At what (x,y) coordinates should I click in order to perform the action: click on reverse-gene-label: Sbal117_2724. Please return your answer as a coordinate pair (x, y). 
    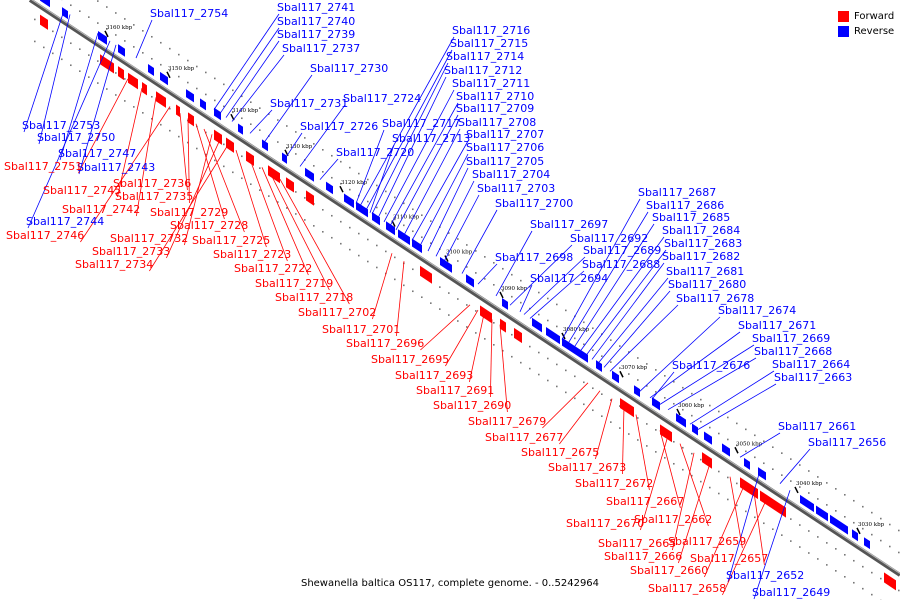
    Looking at the image, I should click on (382, 98).